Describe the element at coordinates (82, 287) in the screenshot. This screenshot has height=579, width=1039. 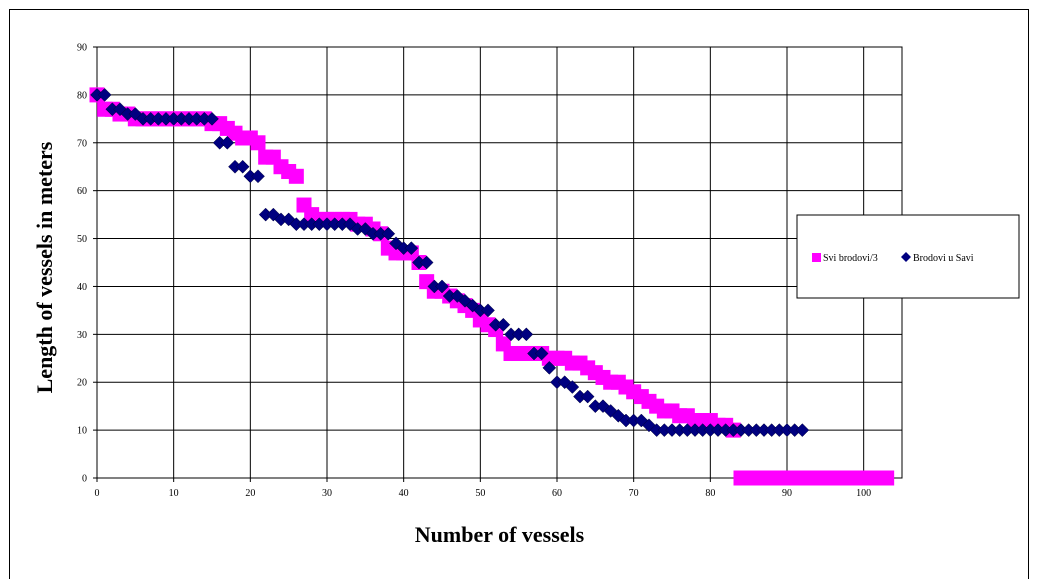
I see `y-tick-label: 40` at that location.